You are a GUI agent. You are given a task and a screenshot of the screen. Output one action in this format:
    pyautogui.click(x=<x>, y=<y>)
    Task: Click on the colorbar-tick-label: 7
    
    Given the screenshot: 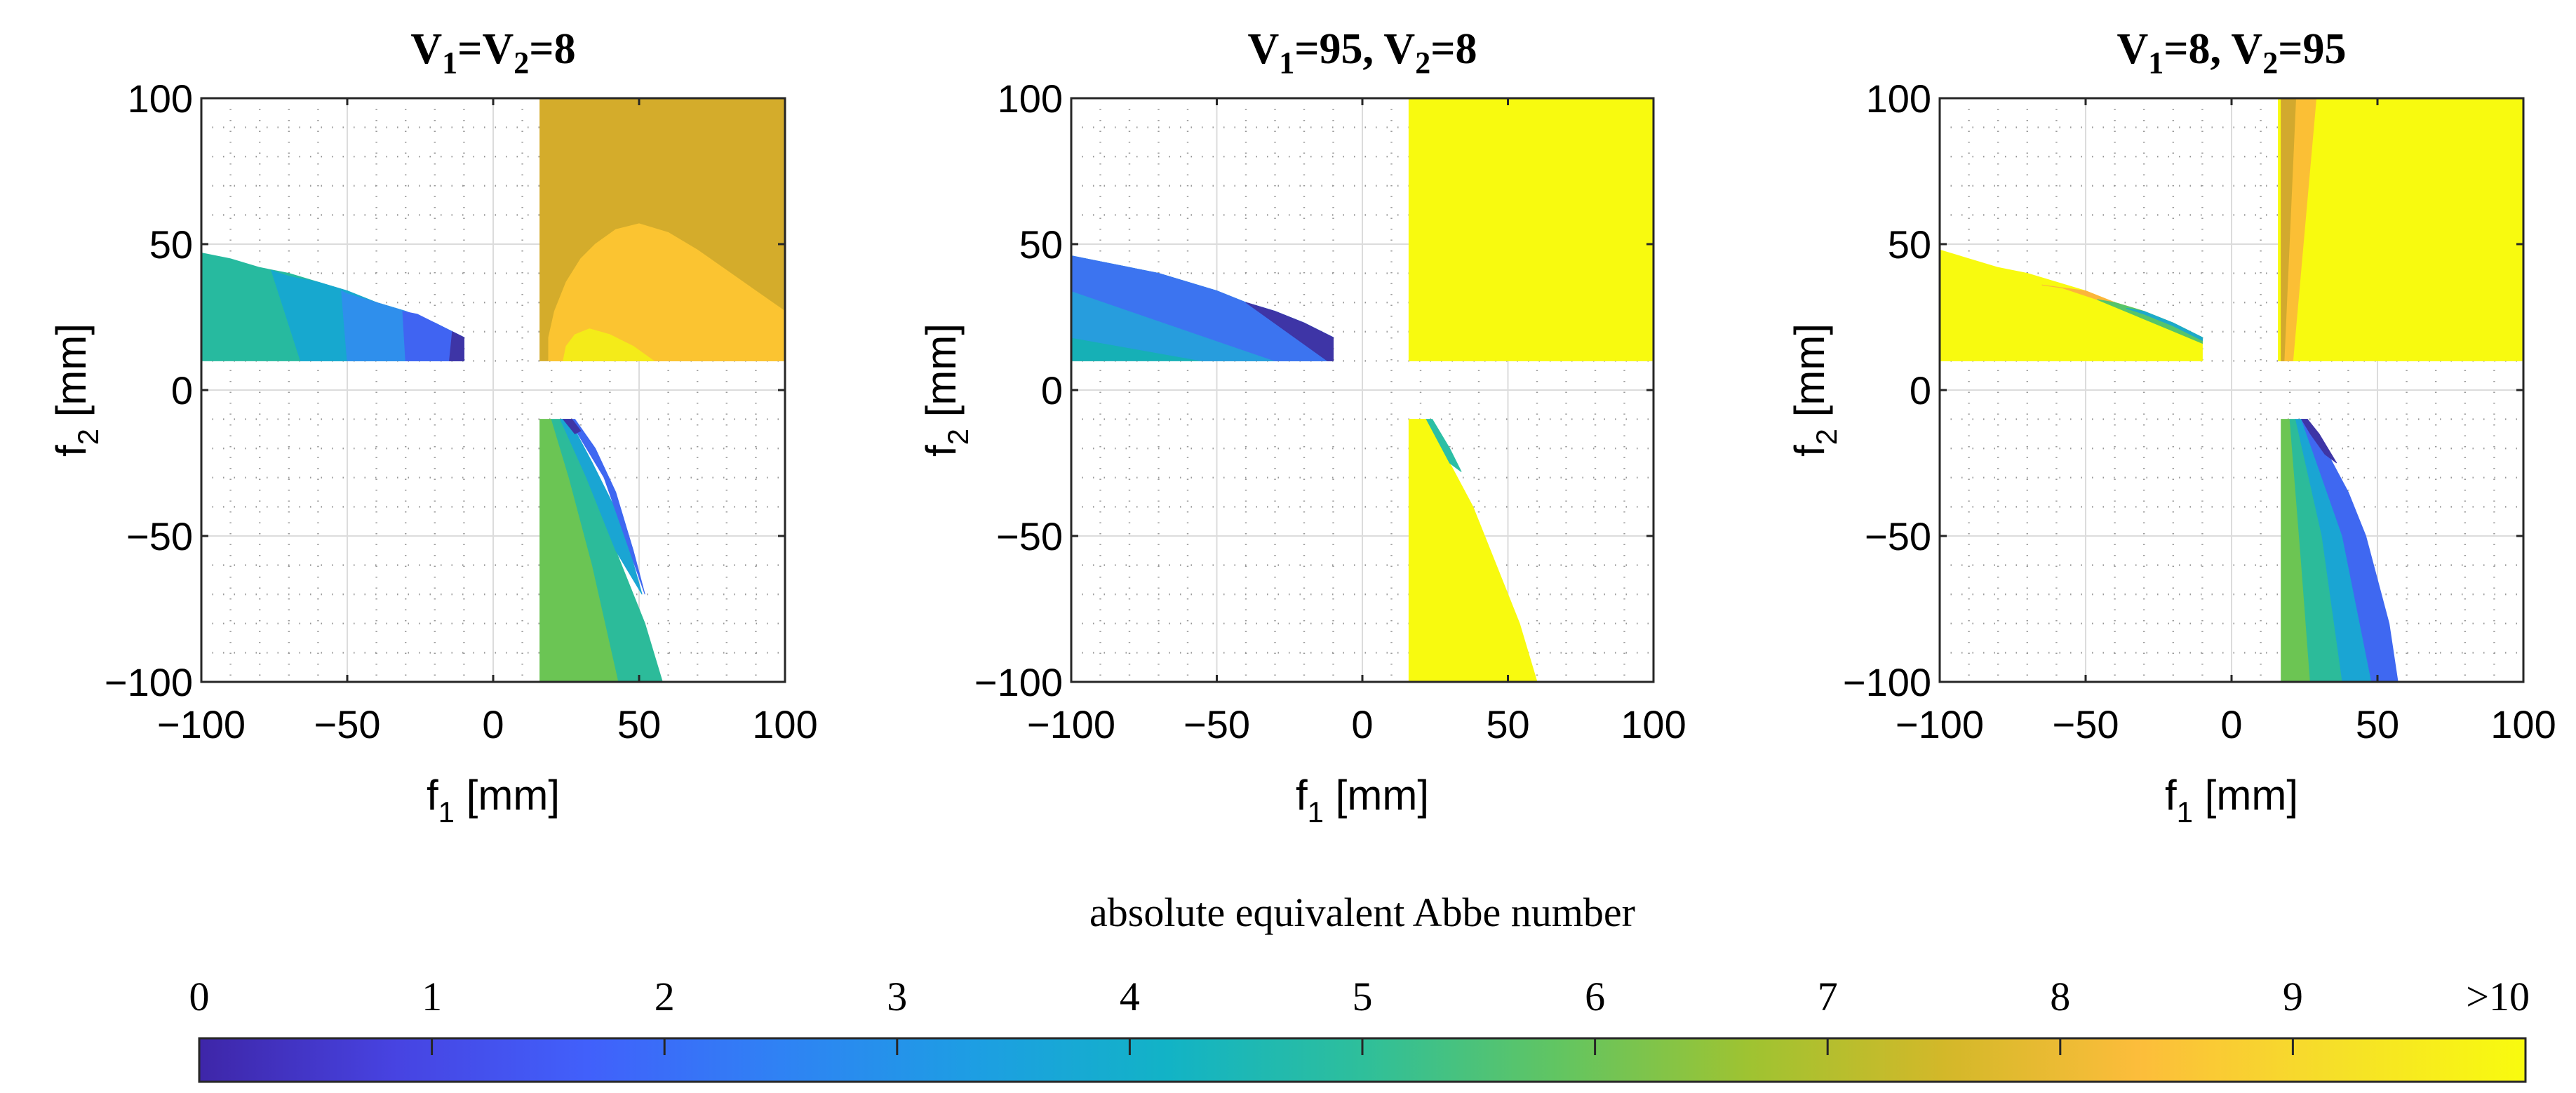 What is the action you would take?
    pyautogui.click(x=1828, y=996)
    